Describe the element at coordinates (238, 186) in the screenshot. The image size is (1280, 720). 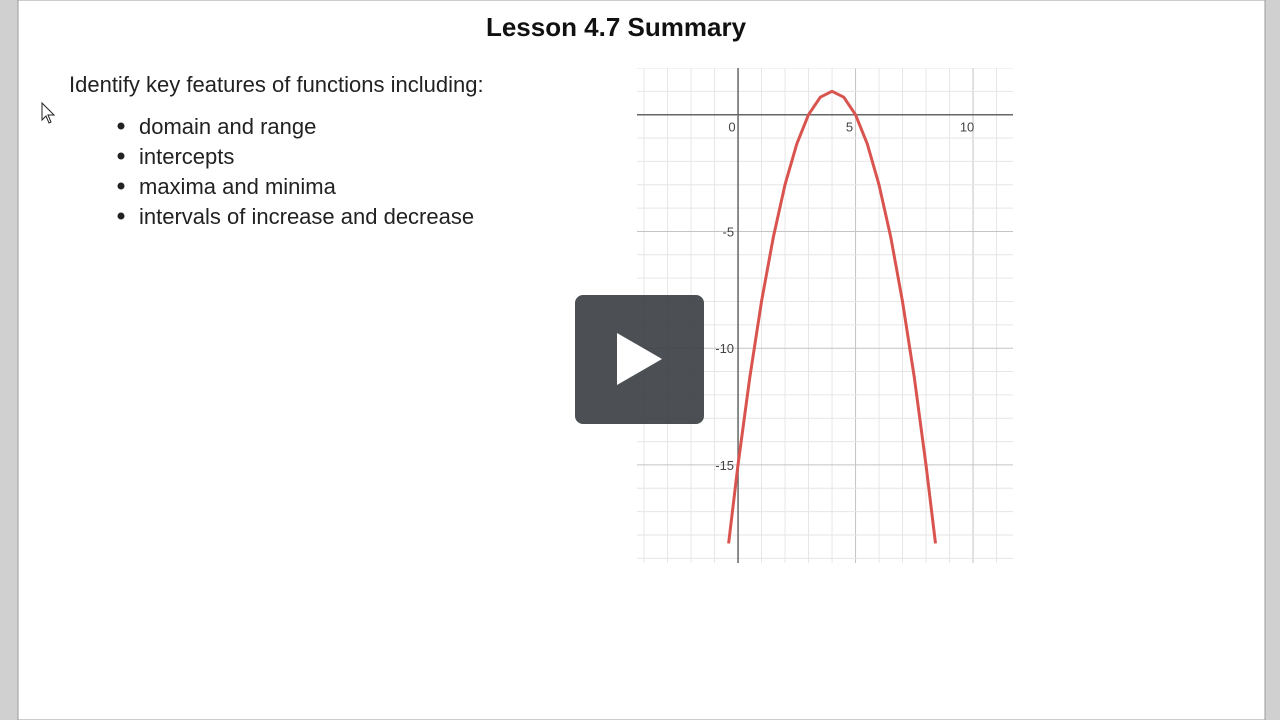
I see `bullet-text: maxima and minima` at that location.